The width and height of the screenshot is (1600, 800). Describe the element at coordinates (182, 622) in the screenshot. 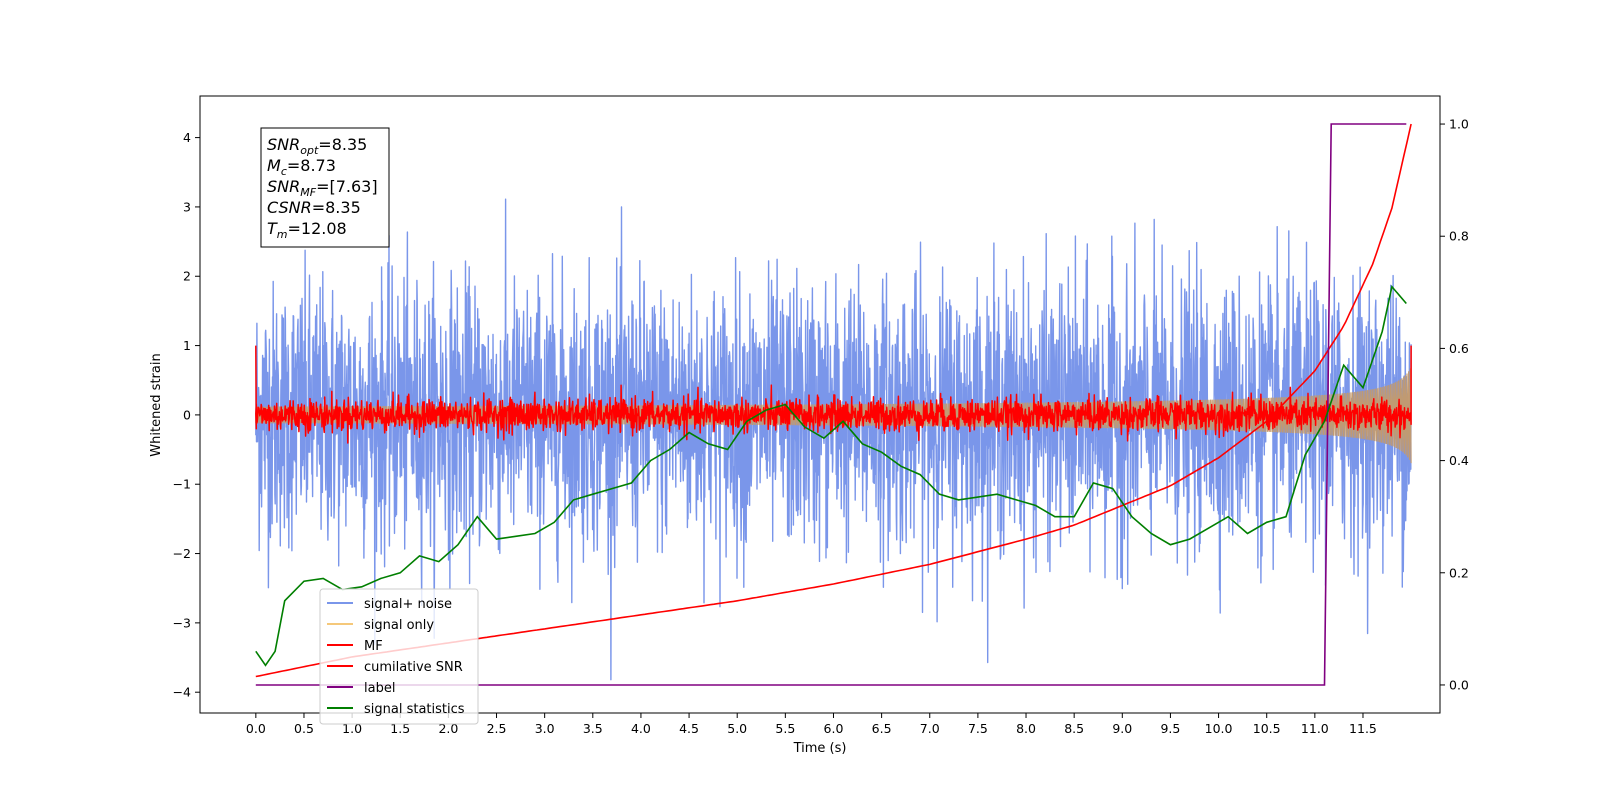

I see `y-left-tick-label: −3` at that location.